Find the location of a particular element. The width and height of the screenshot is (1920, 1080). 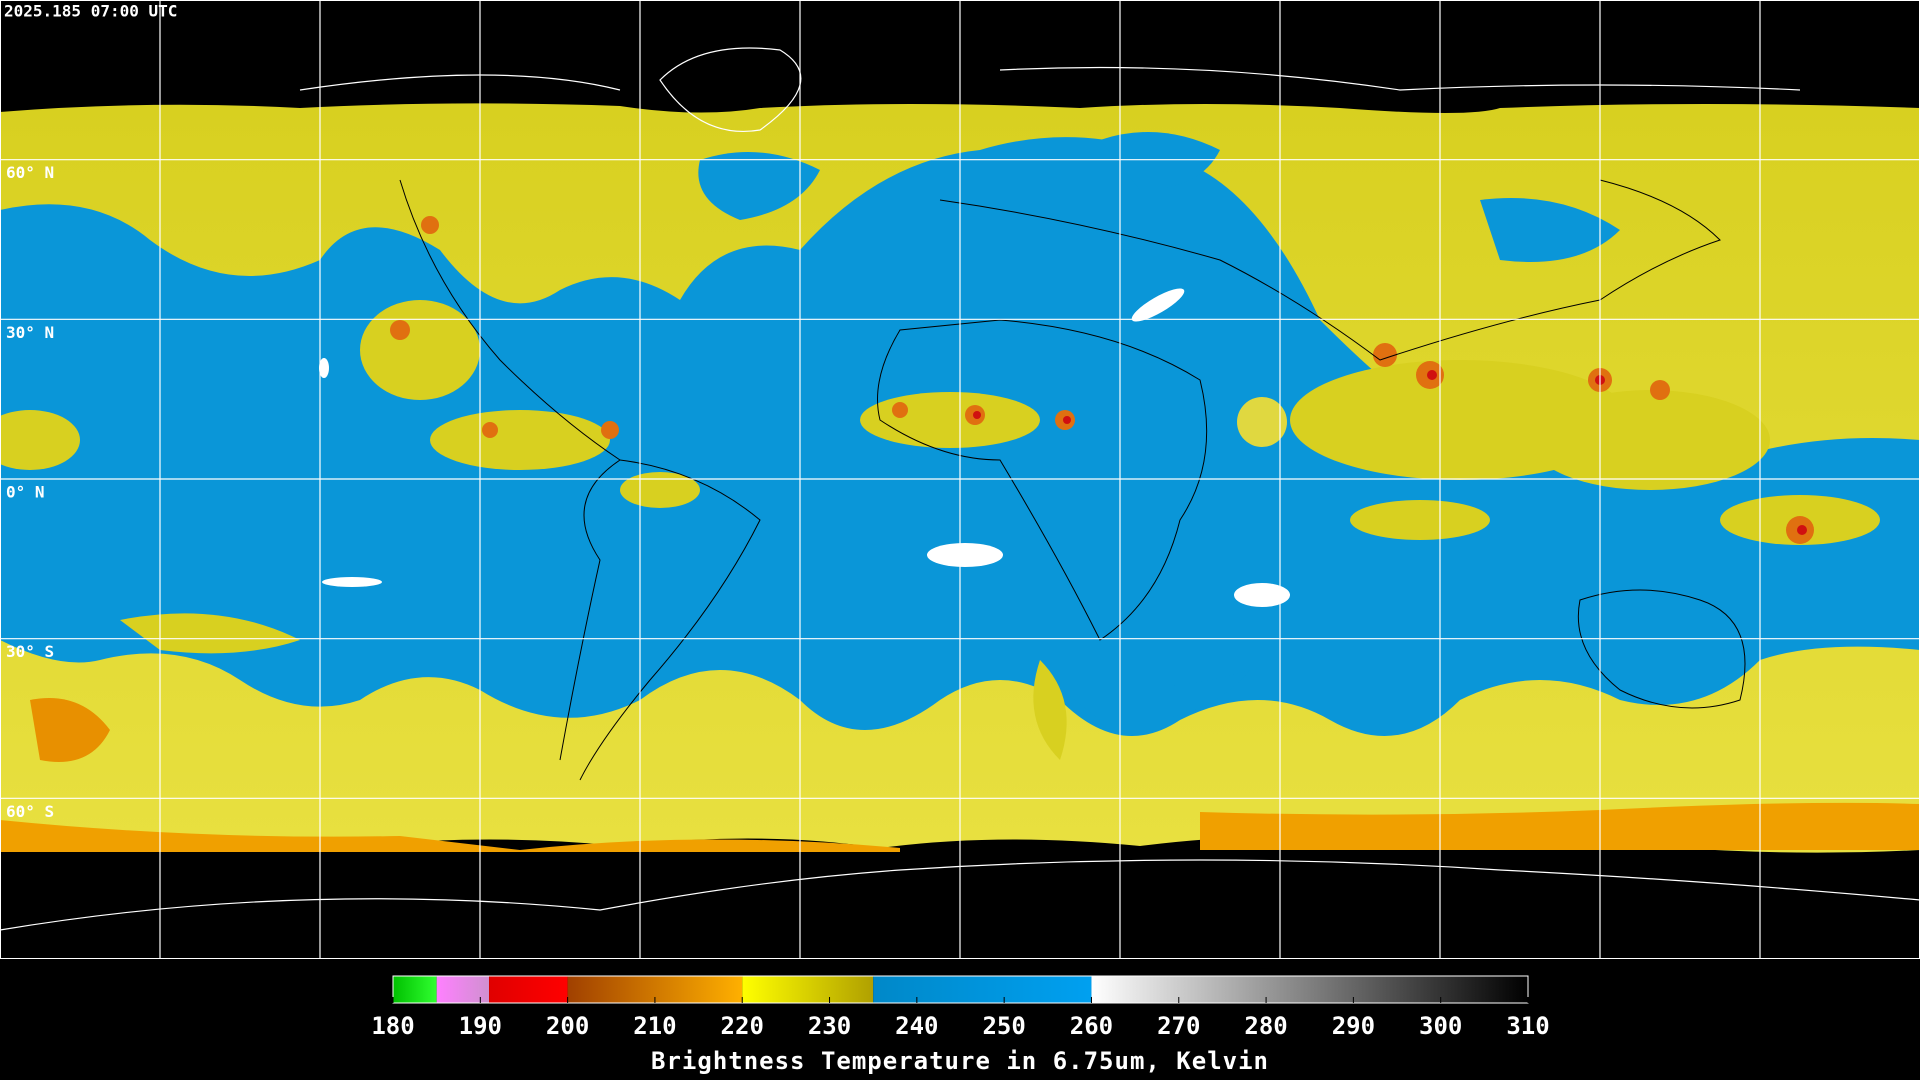

colorbar-tick-label: 270 is located at coordinates (1178, 1026).